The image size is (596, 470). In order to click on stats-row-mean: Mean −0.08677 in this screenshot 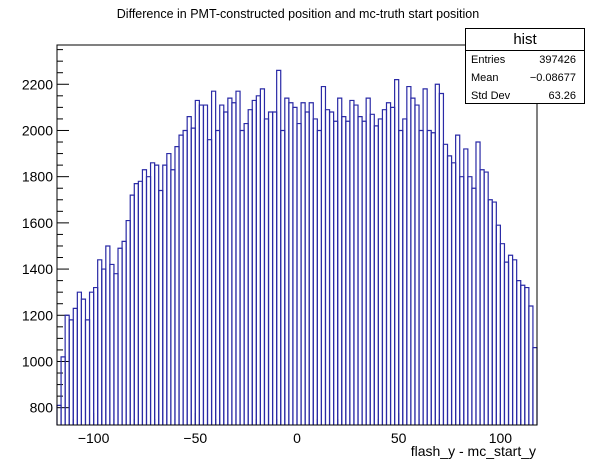, I will do `click(525, 78)`.